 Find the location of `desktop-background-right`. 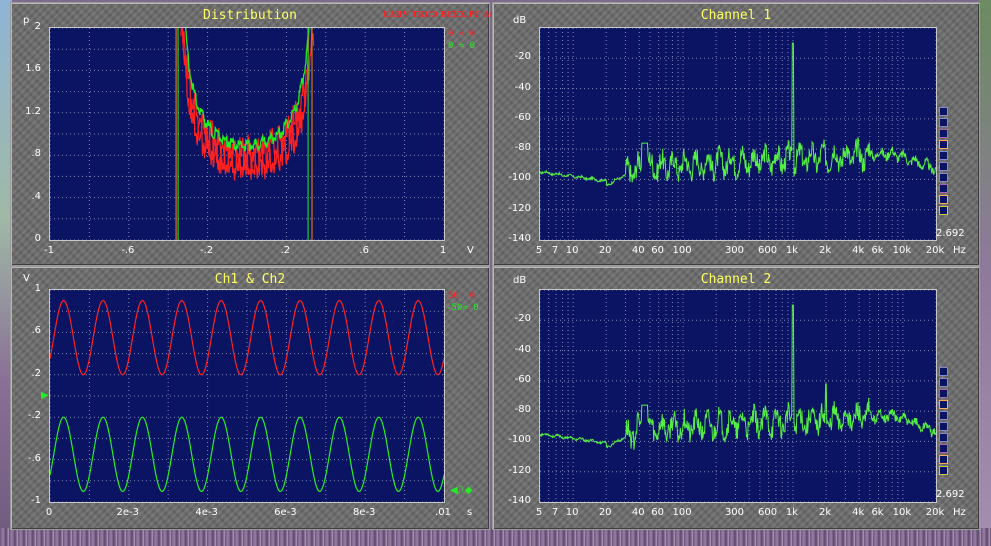

desktop-background-right is located at coordinates (985, 273).